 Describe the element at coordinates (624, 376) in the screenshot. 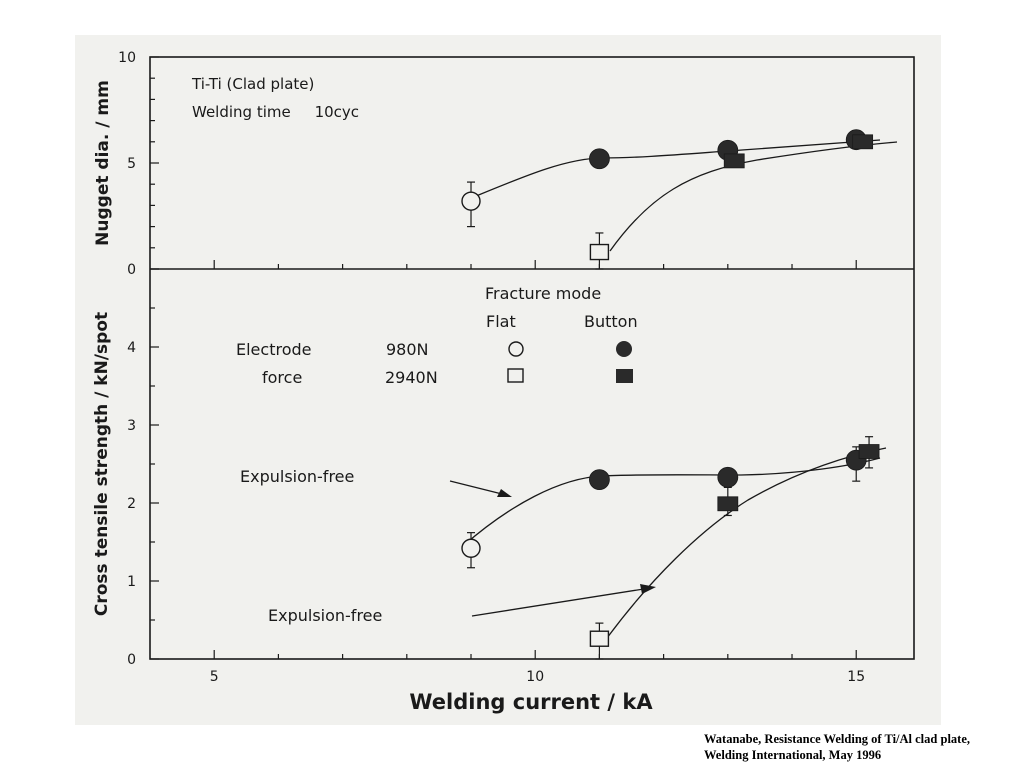

I see `legend-filled-square` at that location.